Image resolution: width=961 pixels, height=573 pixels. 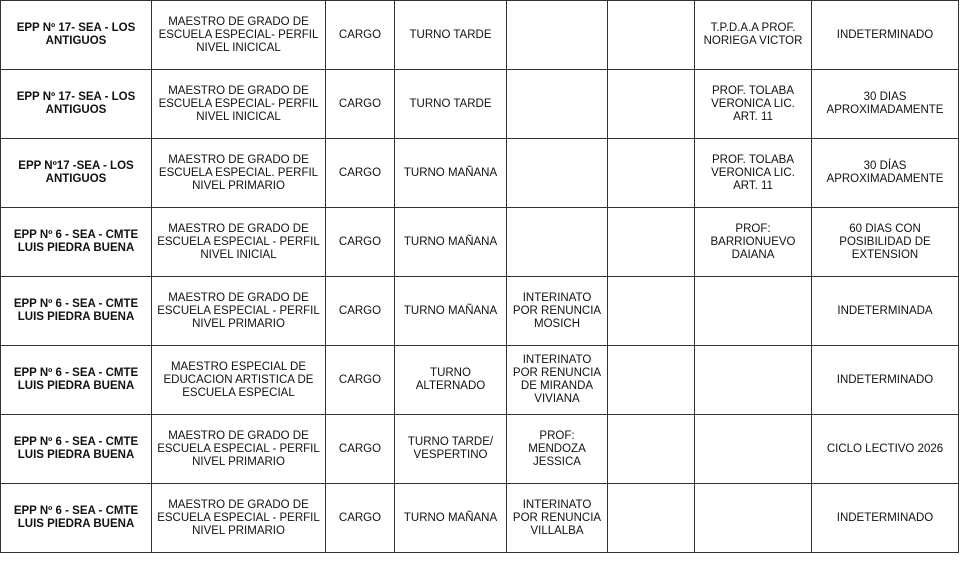 I want to click on replacement-cell: T.P.D.A.A PROF. NORIEGA VICTOR, so click(x=753, y=35).